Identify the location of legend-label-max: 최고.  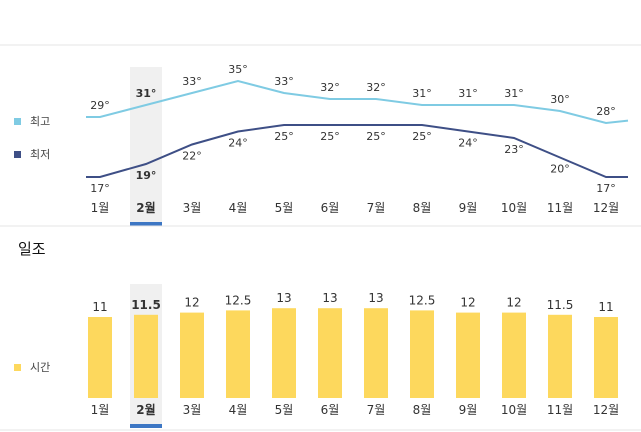
(40, 121).